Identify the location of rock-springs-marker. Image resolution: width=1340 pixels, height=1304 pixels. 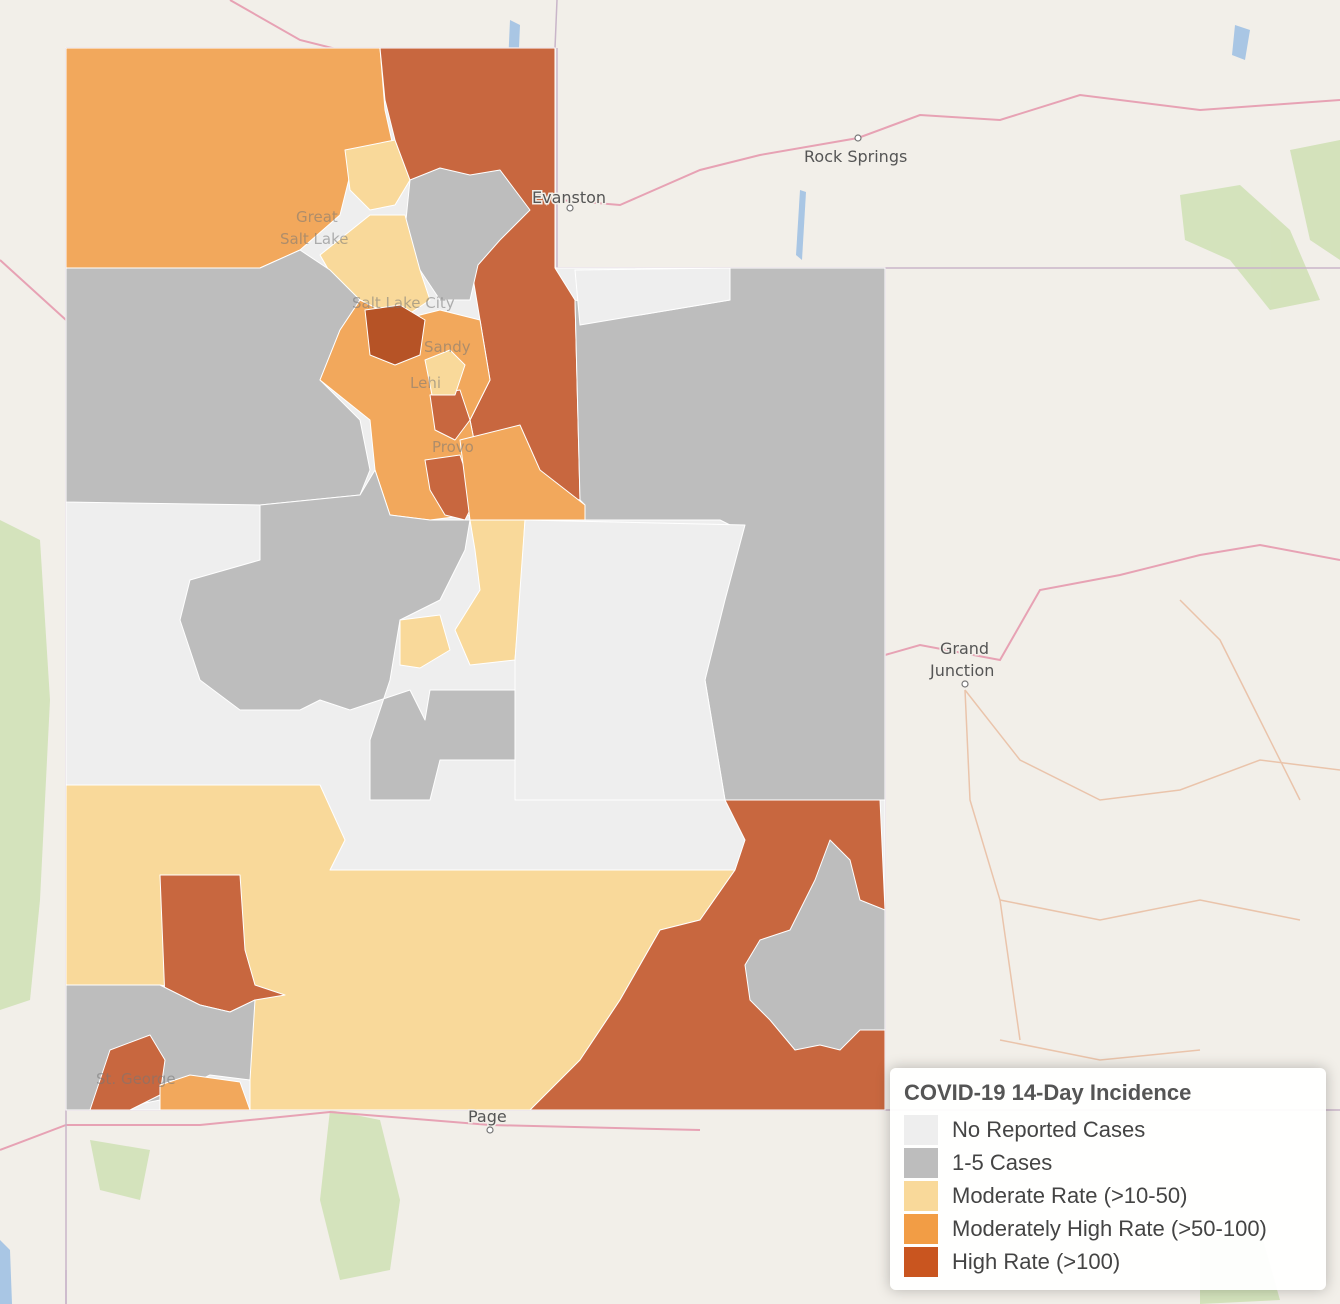
(858, 138).